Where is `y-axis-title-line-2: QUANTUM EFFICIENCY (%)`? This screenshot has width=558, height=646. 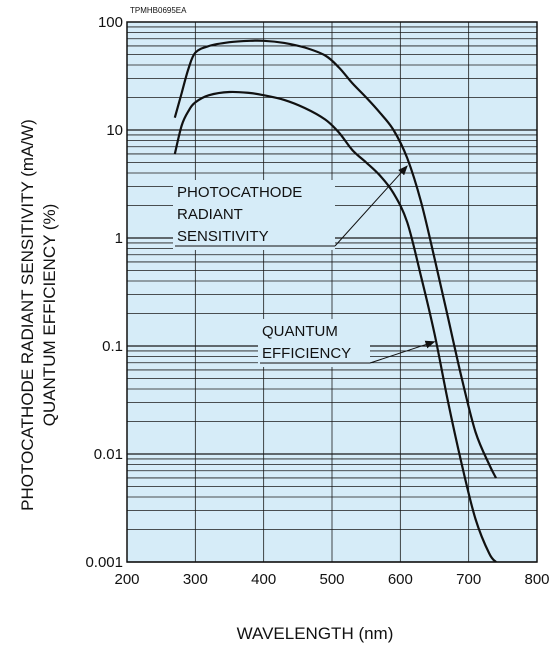
y-axis-title-line-2: QUANTUM EFFICIENCY (%) is located at coordinates (49, 315).